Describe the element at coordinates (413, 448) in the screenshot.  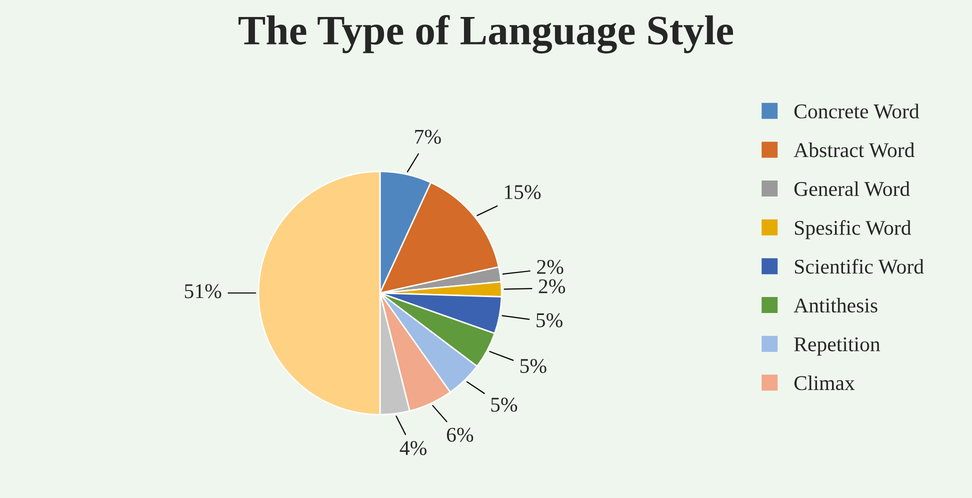
I see `data-label: 4%` at that location.